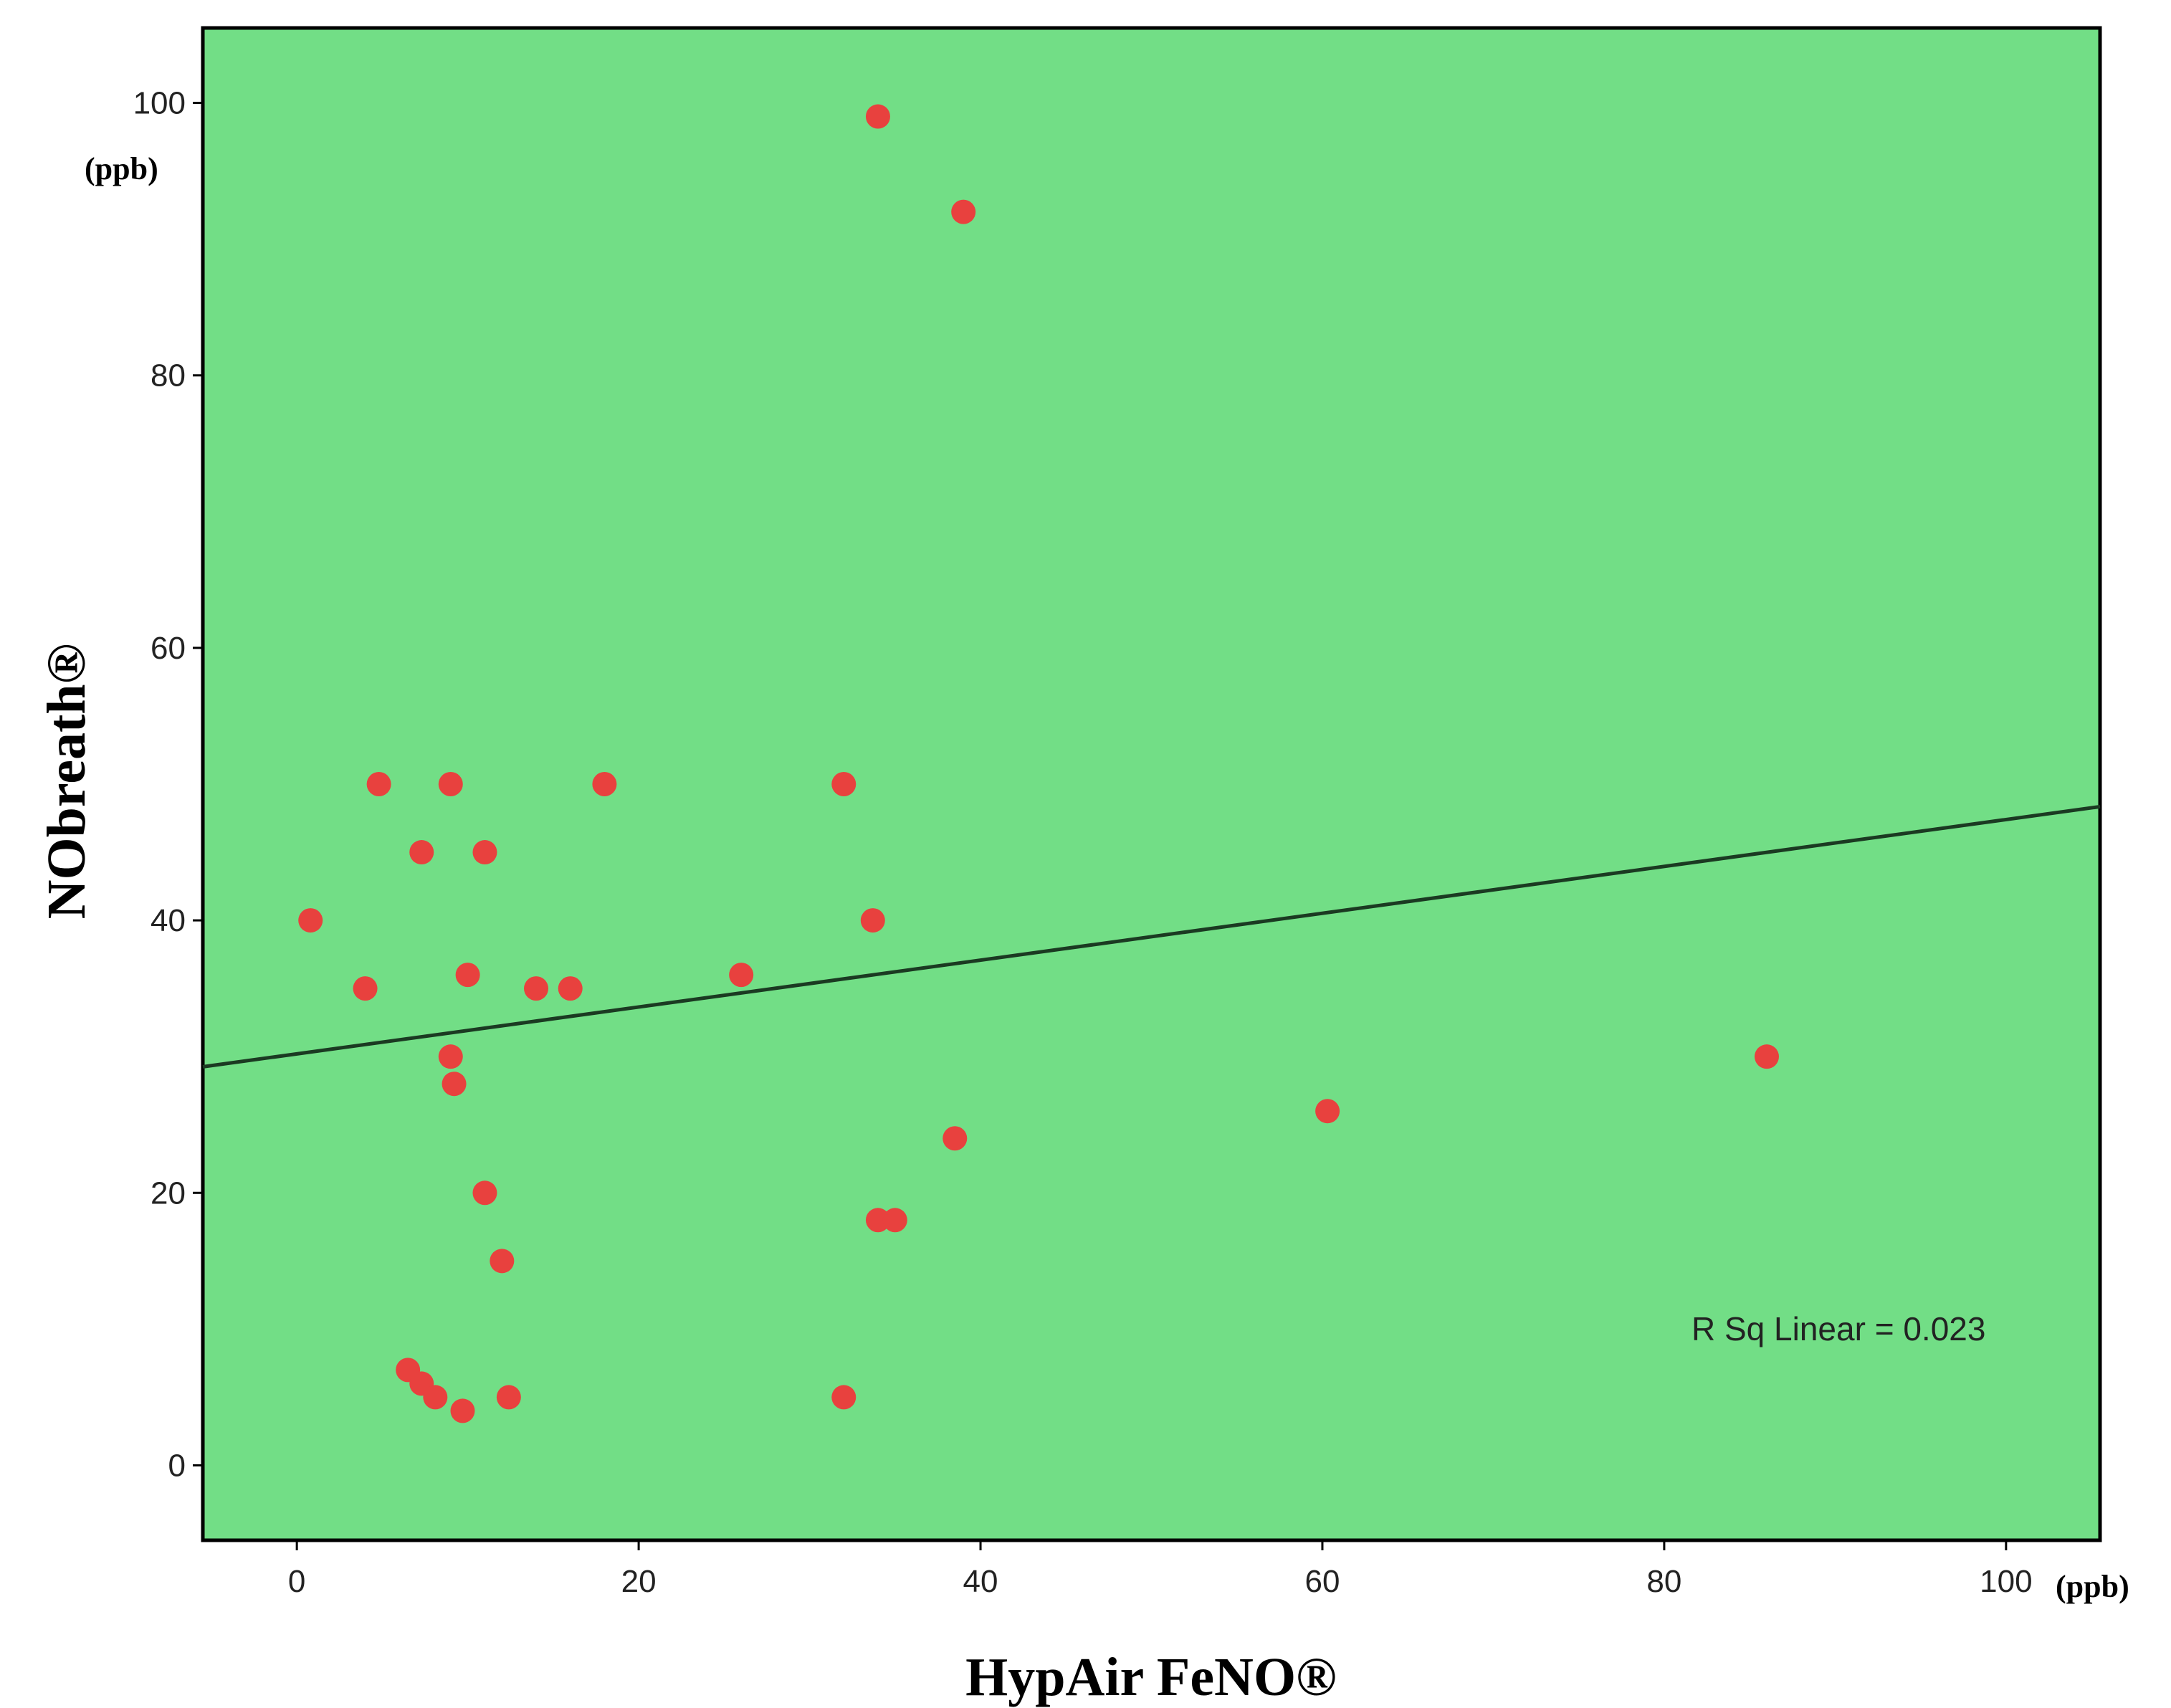 The height and width of the screenshot is (1708, 2171). What do you see at coordinates (168, 920) in the screenshot?
I see `y-tick-label: 40` at bounding box center [168, 920].